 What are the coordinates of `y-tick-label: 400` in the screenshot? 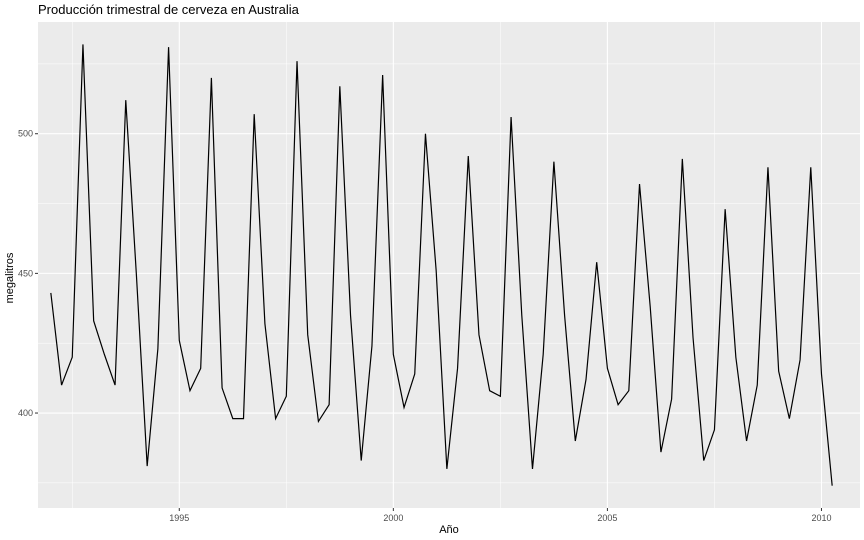 It's located at (25, 413).